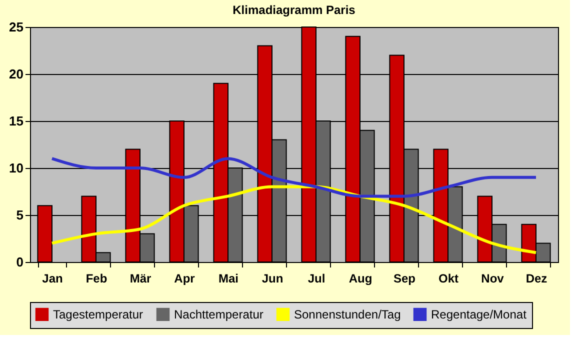  What do you see at coordinates (20, 215) in the screenshot?
I see `y-tick-label: 5` at bounding box center [20, 215].